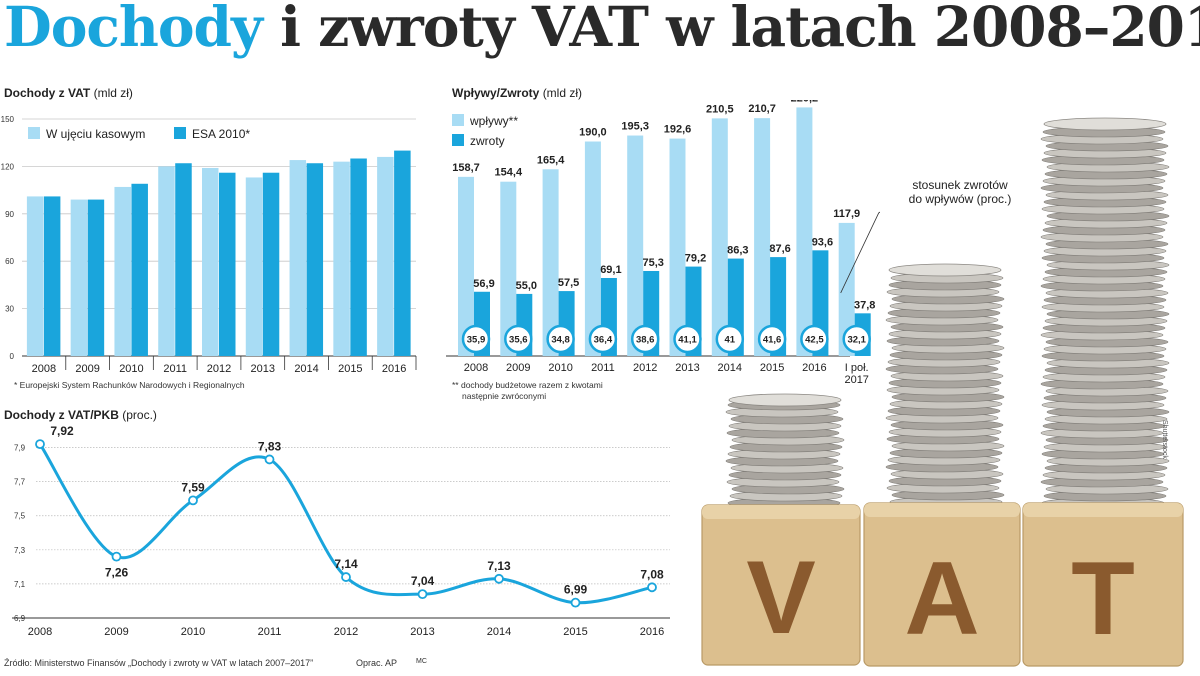 Image resolution: width=1200 pixels, height=676 pixels. What do you see at coordinates (221, 134) in the screenshot?
I see `legend-label: ESA 2010*` at bounding box center [221, 134].